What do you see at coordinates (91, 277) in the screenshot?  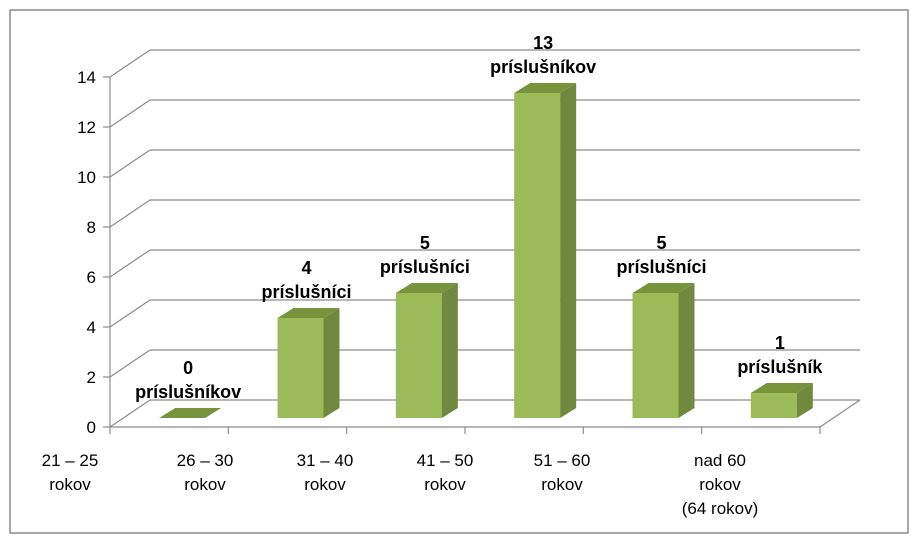 I see `y-tick-label: 6` at bounding box center [91, 277].